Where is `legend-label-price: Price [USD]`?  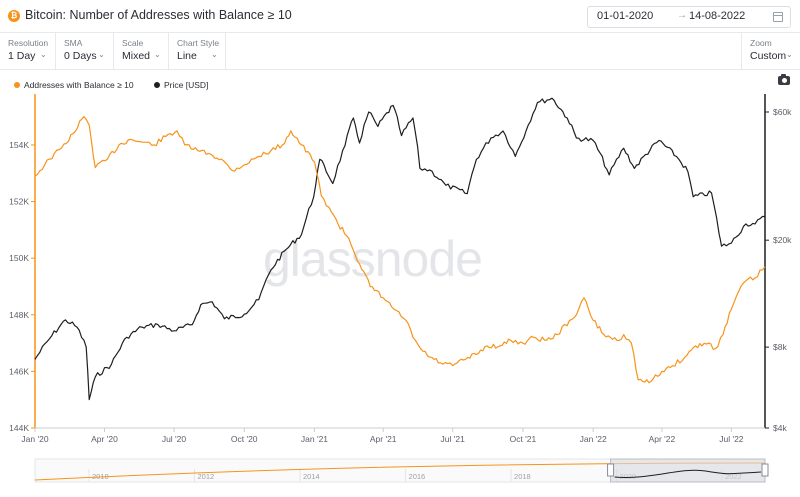 legend-label-price: Price [USD] is located at coordinates (186, 84).